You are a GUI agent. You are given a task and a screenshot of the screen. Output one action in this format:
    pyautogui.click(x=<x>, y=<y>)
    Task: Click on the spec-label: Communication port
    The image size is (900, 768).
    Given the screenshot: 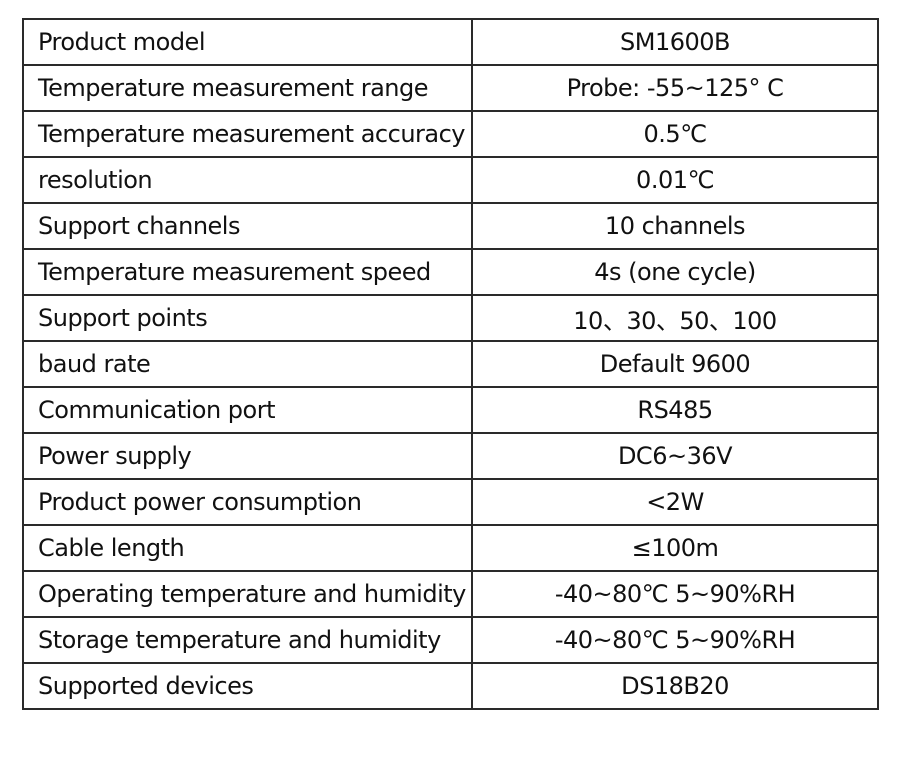 What is the action you would take?
    pyautogui.click(x=247, y=410)
    